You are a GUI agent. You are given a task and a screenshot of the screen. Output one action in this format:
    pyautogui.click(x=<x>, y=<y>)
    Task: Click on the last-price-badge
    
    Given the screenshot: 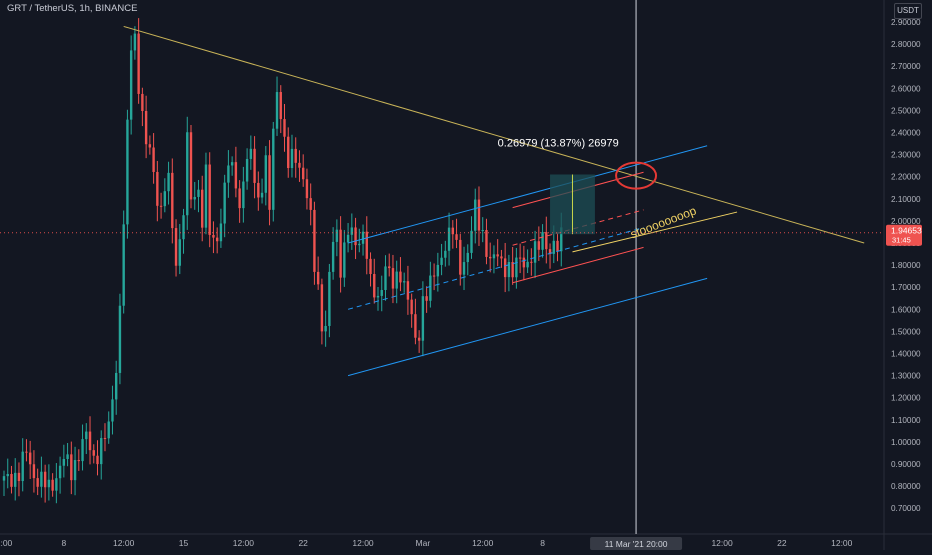 What is the action you would take?
    pyautogui.click(x=904, y=235)
    